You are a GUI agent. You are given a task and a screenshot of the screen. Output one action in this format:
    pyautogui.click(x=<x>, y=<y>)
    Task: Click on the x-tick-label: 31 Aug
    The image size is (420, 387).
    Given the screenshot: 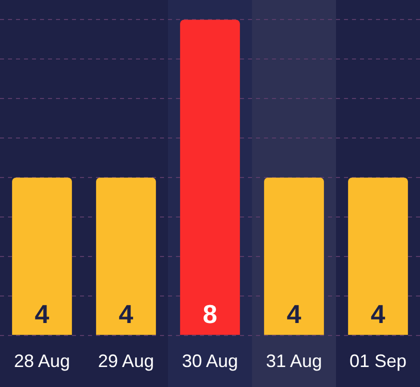 What is the action you would take?
    pyautogui.click(x=294, y=361)
    